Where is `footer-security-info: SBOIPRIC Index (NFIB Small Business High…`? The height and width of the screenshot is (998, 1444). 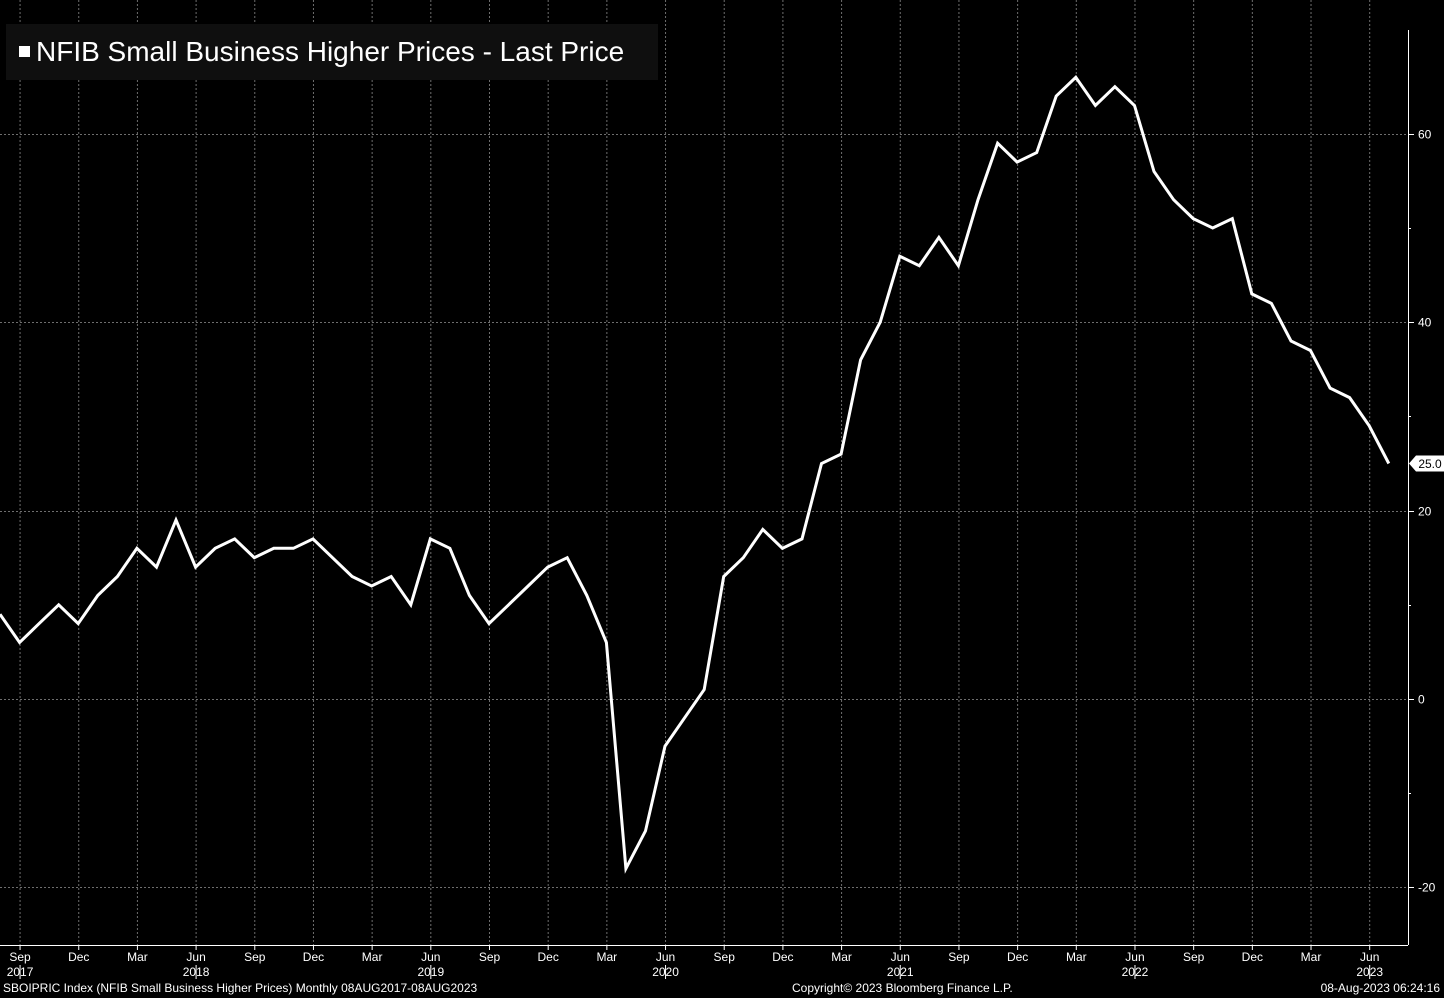 footer-security-info: SBOIPRIC Index (NFIB Small Business High… is located at coordinates (240, 988).